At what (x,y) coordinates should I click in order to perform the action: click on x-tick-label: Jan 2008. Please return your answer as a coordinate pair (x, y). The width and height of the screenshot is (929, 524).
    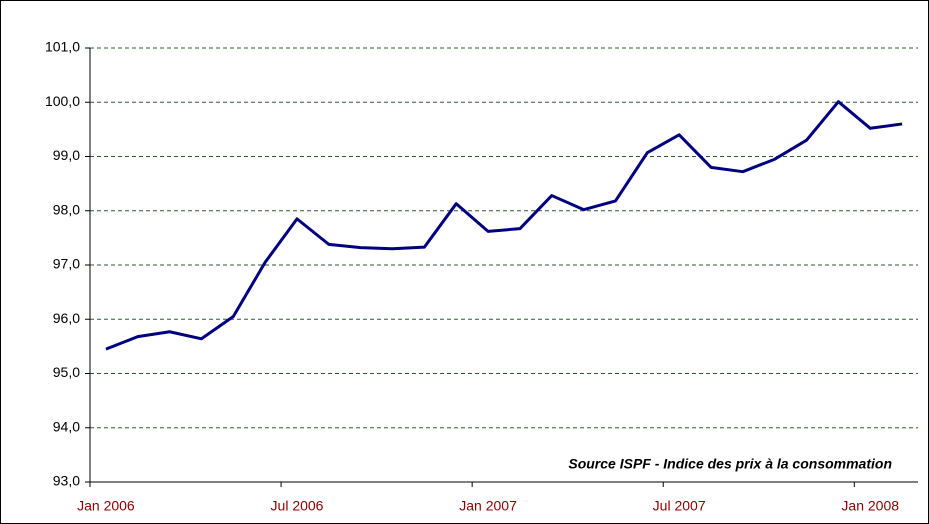
    Looking at the image, I should click on (870, 506).